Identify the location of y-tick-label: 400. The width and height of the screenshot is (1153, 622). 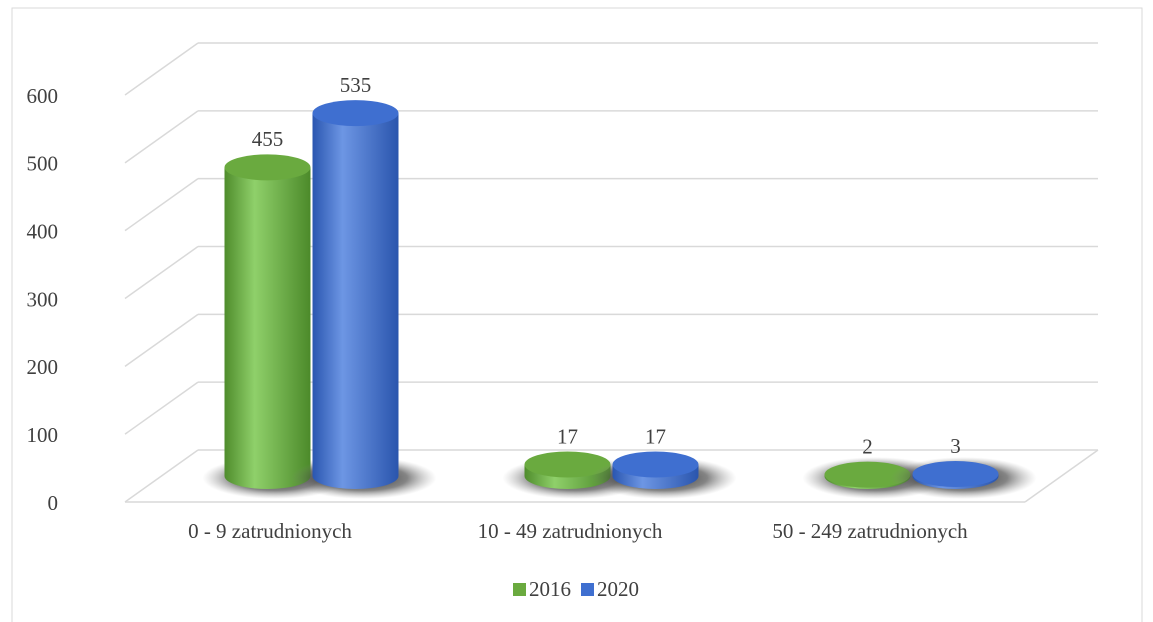
(43, 231).